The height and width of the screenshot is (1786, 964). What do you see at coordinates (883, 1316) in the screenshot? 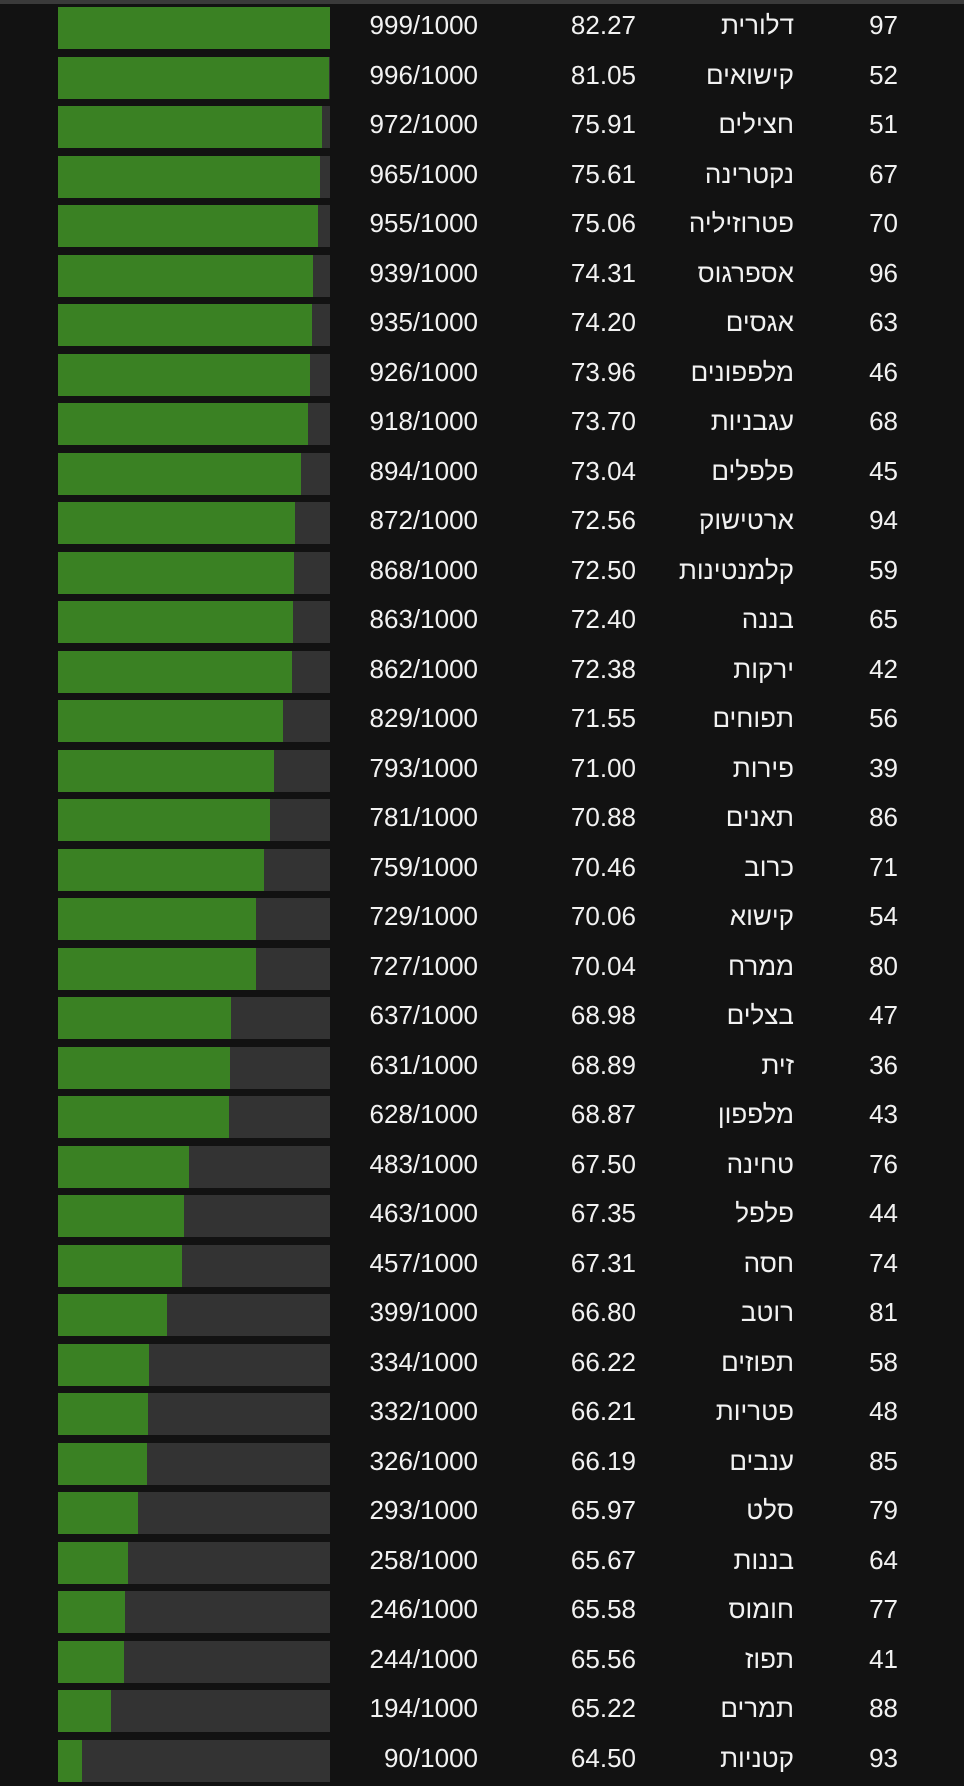
I see `item-id: 81` at bounding box center [883, 1316].